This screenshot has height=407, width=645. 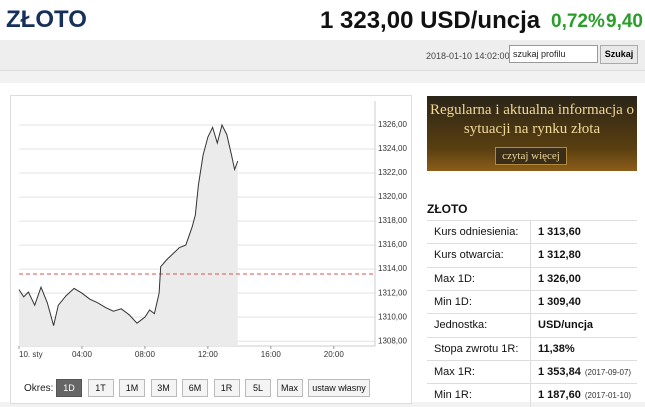 What do you see at coordinates (453, 301) in the screenshot?
I see `row-label: Min 1D:` at bounding box center [453, 301].